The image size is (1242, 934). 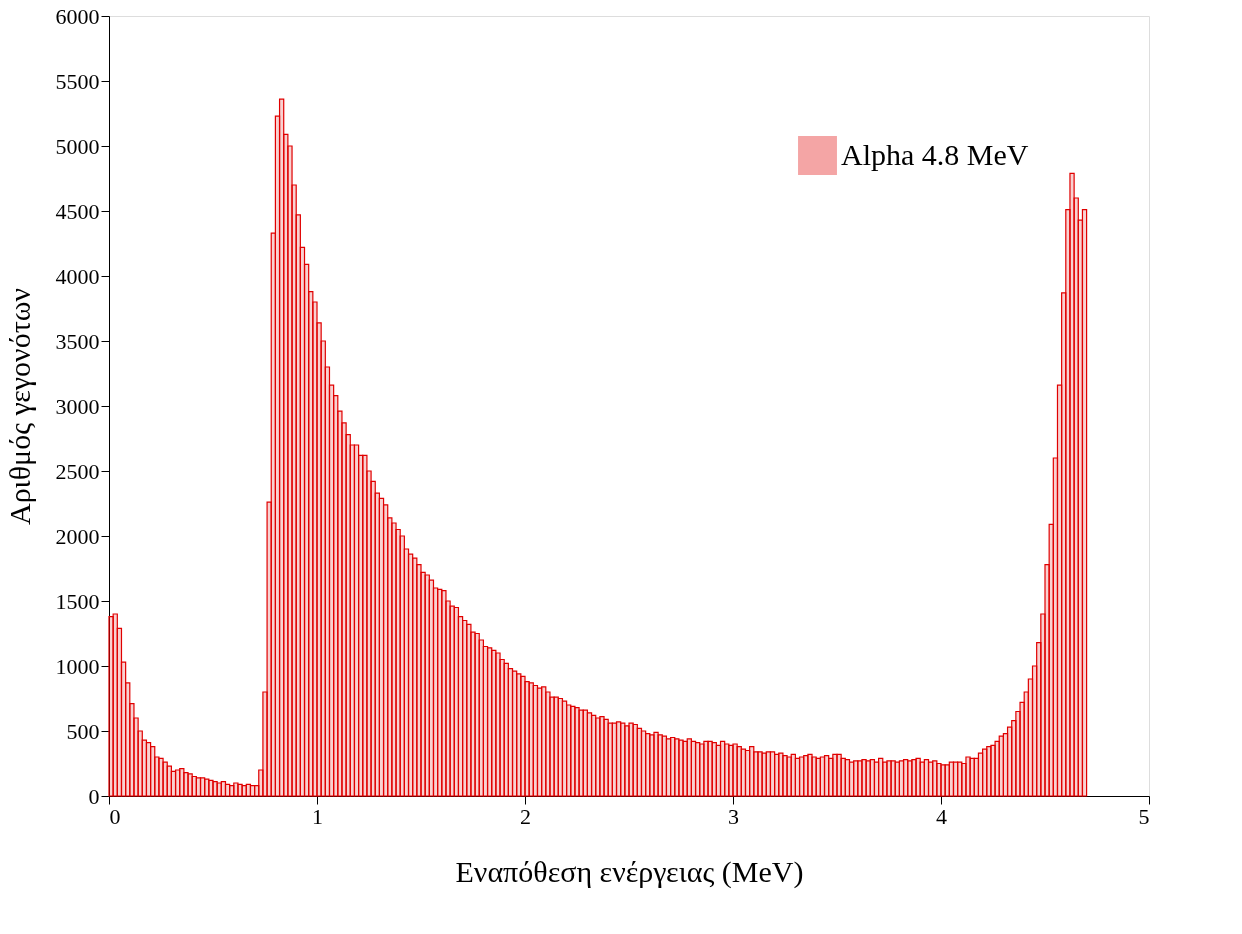 What do you see at coordinates (77, 536) in the screenshot?
I see `y-tick-label: 2000` at bounding box center [77, 536].